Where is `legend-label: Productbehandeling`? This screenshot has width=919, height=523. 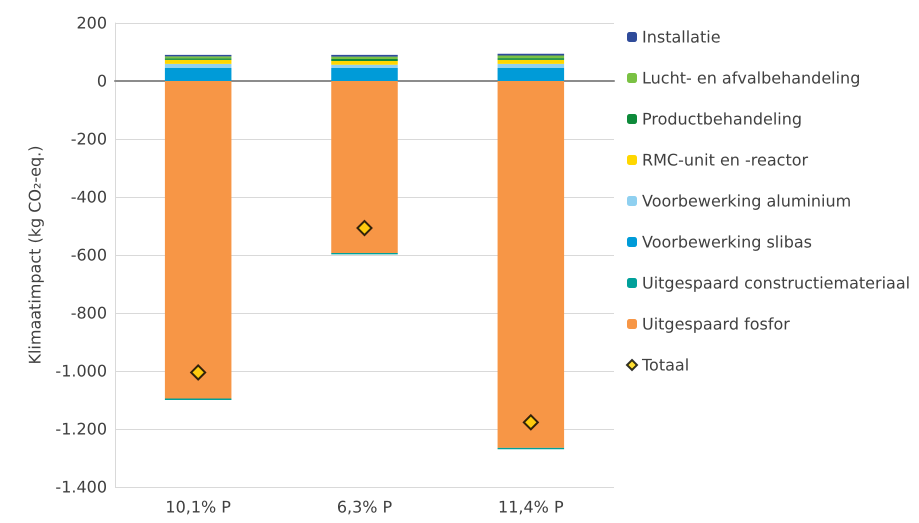
legend-label: Productbehandeling is located at coordinates (722, 119).